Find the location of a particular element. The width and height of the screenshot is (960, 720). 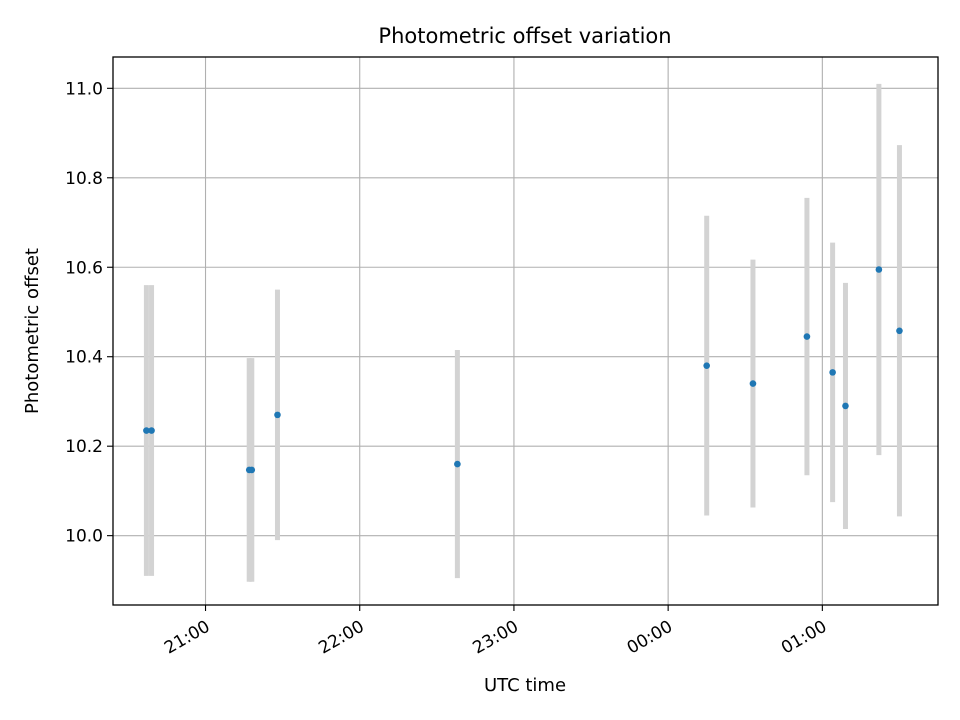

y-axis-ticks: 10.0 10.2 10.4 10.6 10.8 11.0 is located at coordinates (89, 313).